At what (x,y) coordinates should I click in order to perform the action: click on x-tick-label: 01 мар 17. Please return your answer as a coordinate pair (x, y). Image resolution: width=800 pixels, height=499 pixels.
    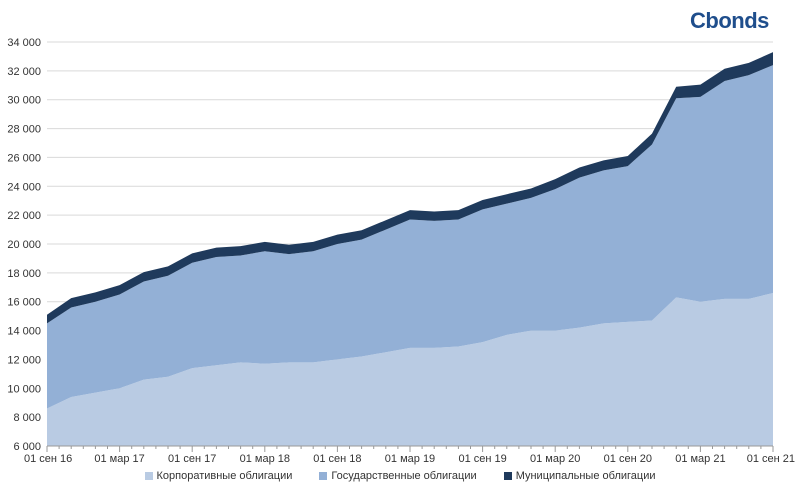
    Looking at the image, I should click on (119, 459).